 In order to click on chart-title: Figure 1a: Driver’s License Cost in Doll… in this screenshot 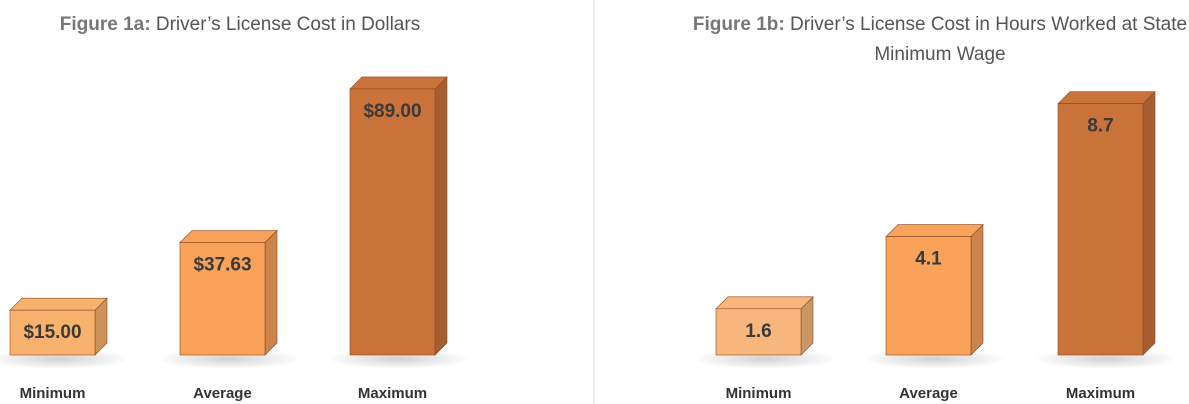, I will do `click(240, 25)`.